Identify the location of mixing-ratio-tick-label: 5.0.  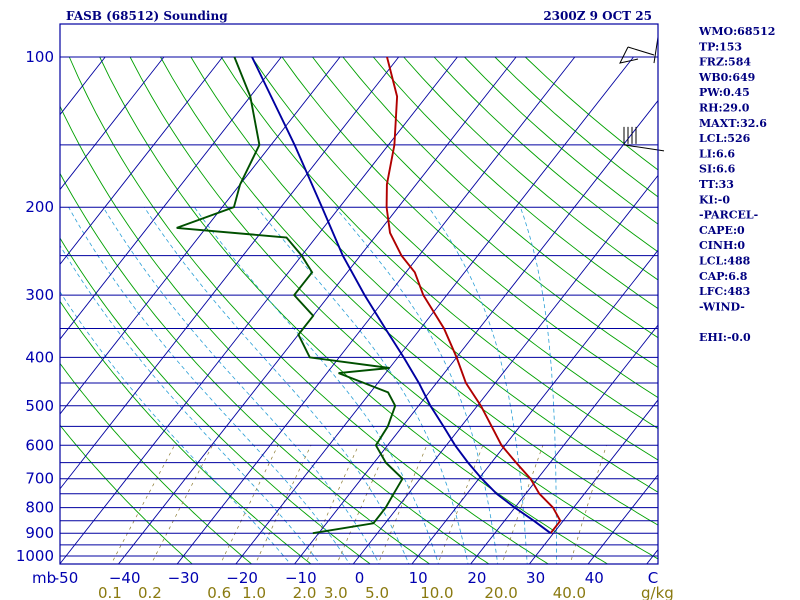
(377, 592).